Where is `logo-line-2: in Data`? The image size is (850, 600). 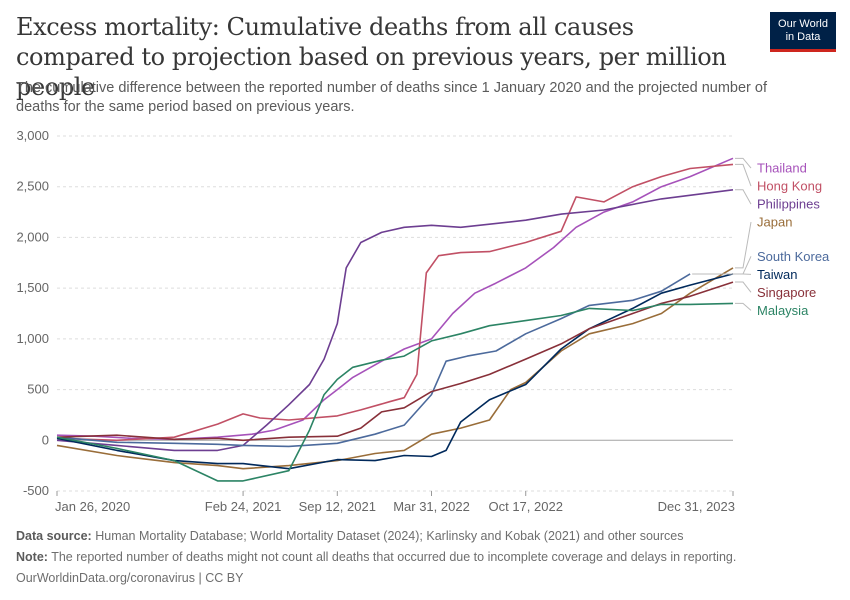 logo-line-2: in Data is located at coordinates (803, 37).